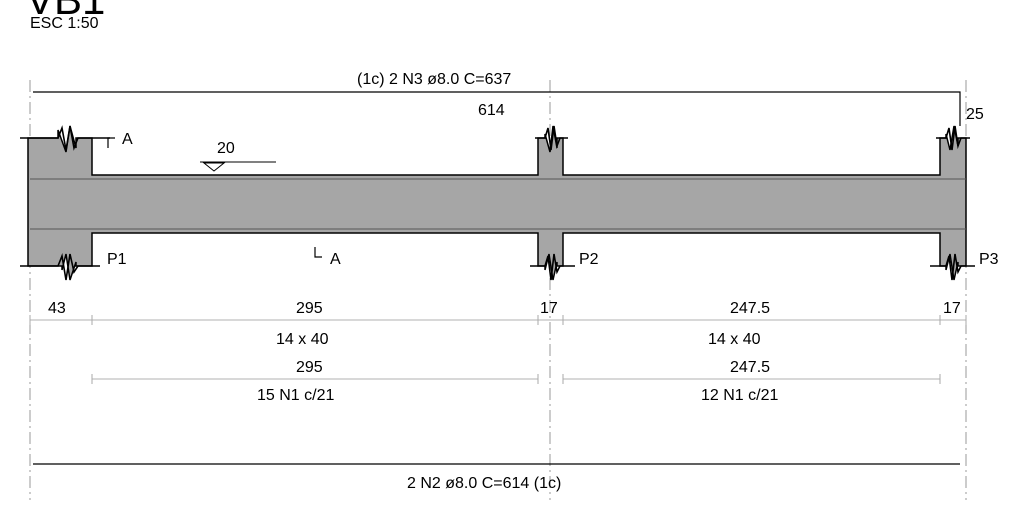  What do you see at coordinates (65, 138) in the screenshot?
I see `break-line-p1-top` at bounding box center [65, 138].